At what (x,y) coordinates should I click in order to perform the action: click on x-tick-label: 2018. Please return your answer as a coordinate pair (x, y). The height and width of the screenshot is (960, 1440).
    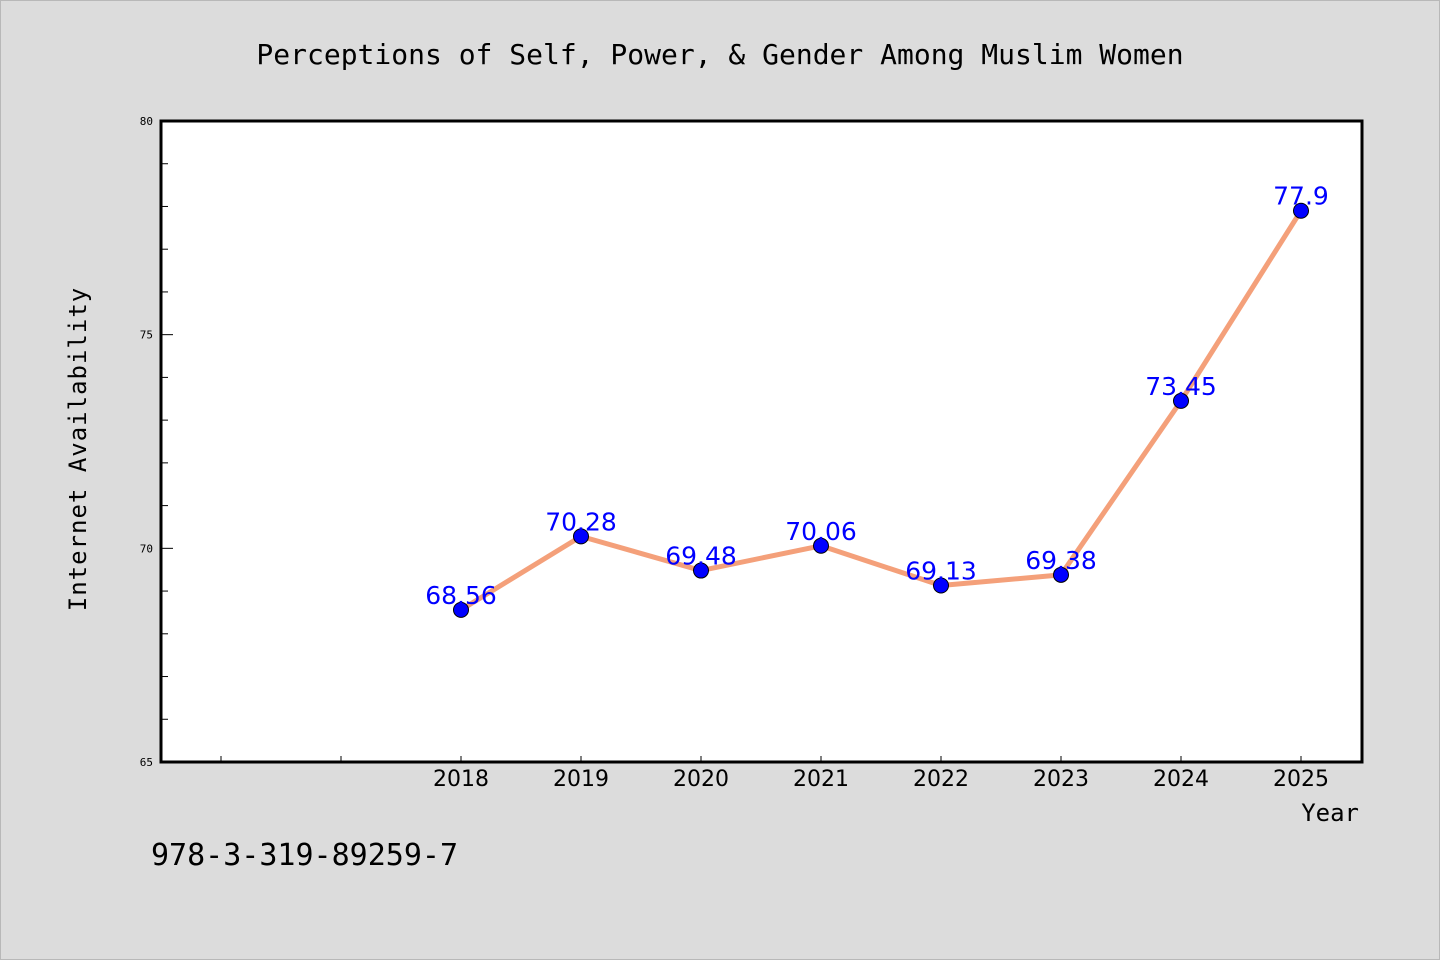
    Looking at the image, I should click on (461, 779).